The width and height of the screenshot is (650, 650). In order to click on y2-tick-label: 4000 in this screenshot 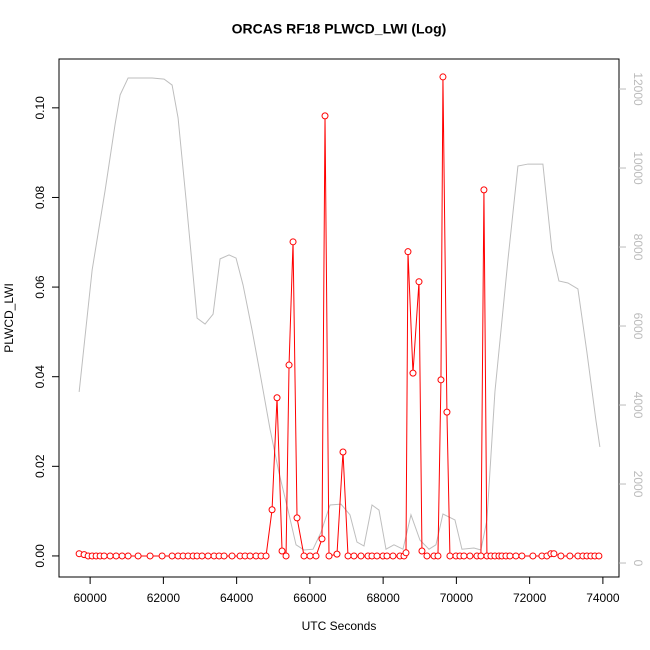, I will do `click(638, 405)`.